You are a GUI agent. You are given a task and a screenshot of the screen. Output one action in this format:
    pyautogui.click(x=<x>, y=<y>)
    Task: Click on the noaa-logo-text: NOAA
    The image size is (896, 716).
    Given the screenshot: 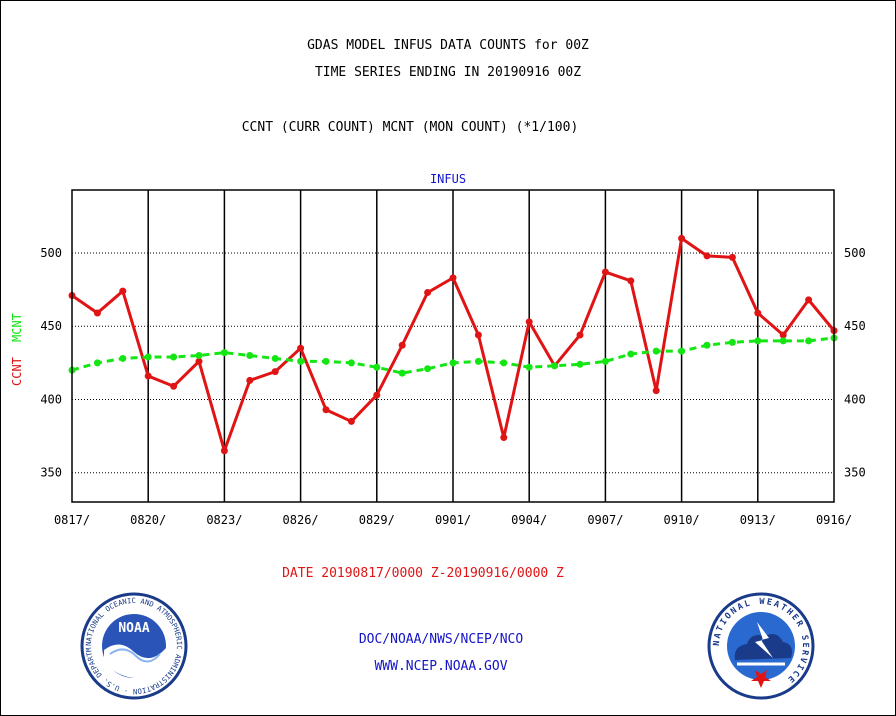 What is the action you would take?
    pyautogui.click(x=133, y=628)
    